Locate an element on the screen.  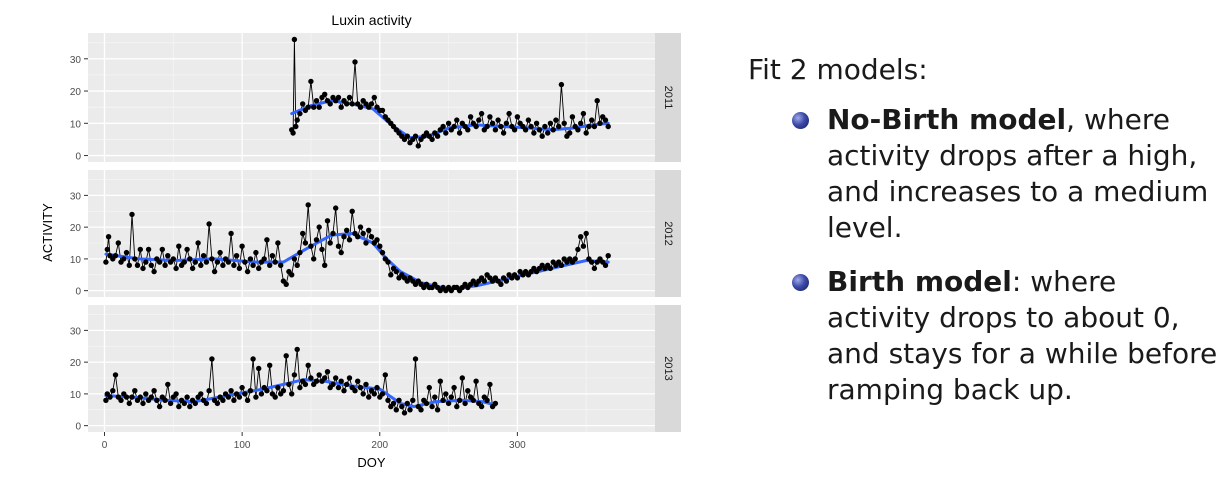
y-tick-label: 30 is located at coordinates (76, 60).